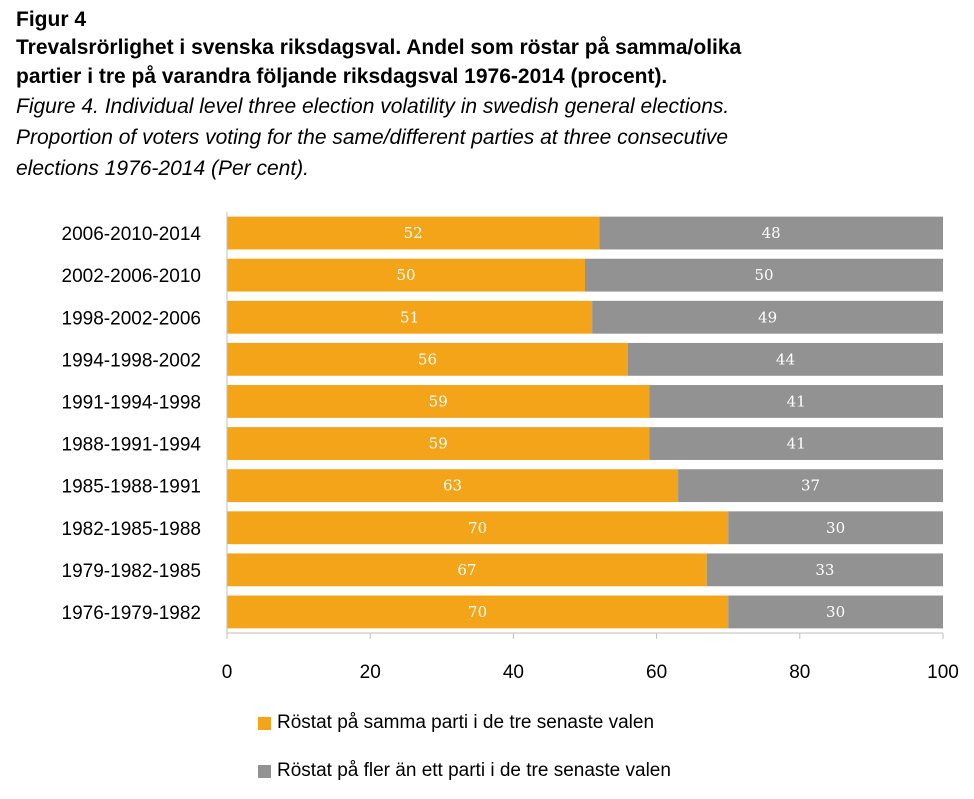  I want to click on data-label-same-1988-1991-1994: 59, so click(438, 444).